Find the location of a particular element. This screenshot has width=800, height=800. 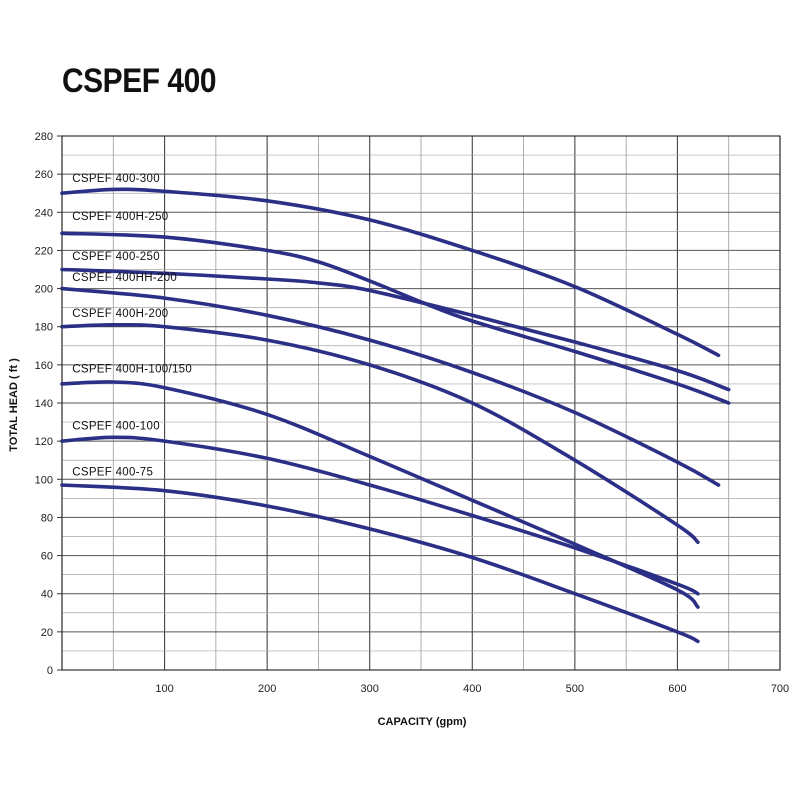

y-tick-label: 80 is located at coordinates (47, 518).